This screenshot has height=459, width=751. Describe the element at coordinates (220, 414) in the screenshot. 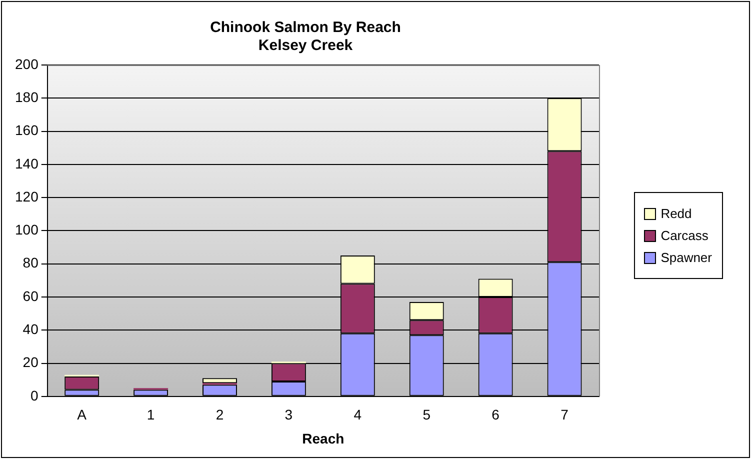

I see `x-tick-label: 2` at that location.